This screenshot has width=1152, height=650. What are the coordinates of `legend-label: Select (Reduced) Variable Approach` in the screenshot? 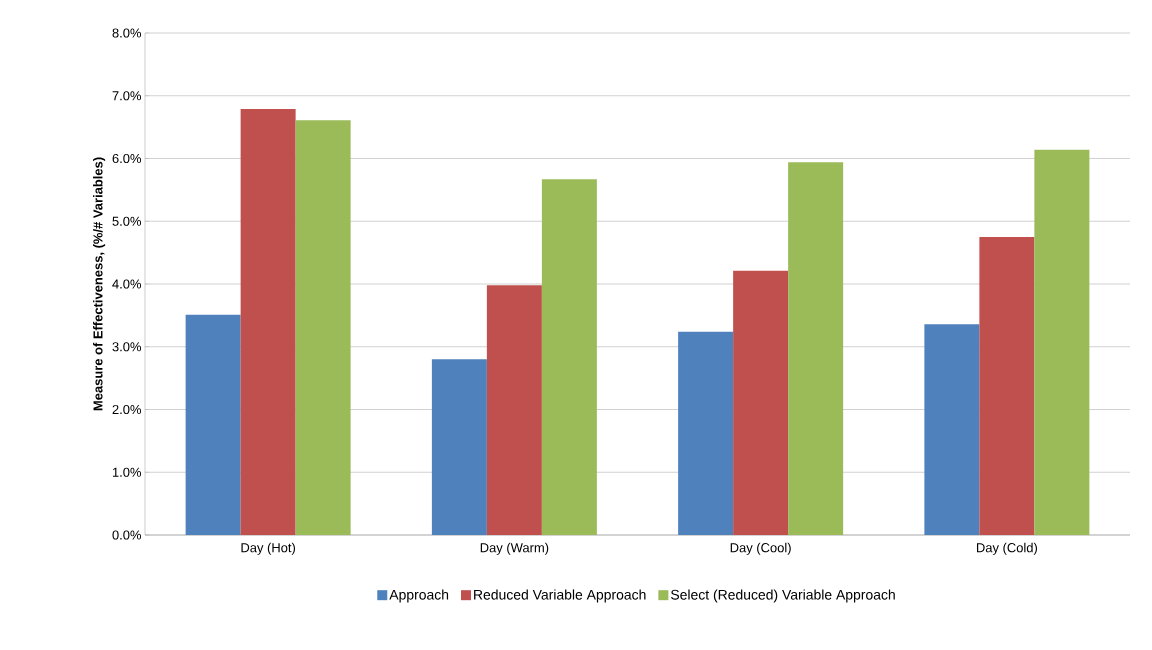 It's located at (783, 596).